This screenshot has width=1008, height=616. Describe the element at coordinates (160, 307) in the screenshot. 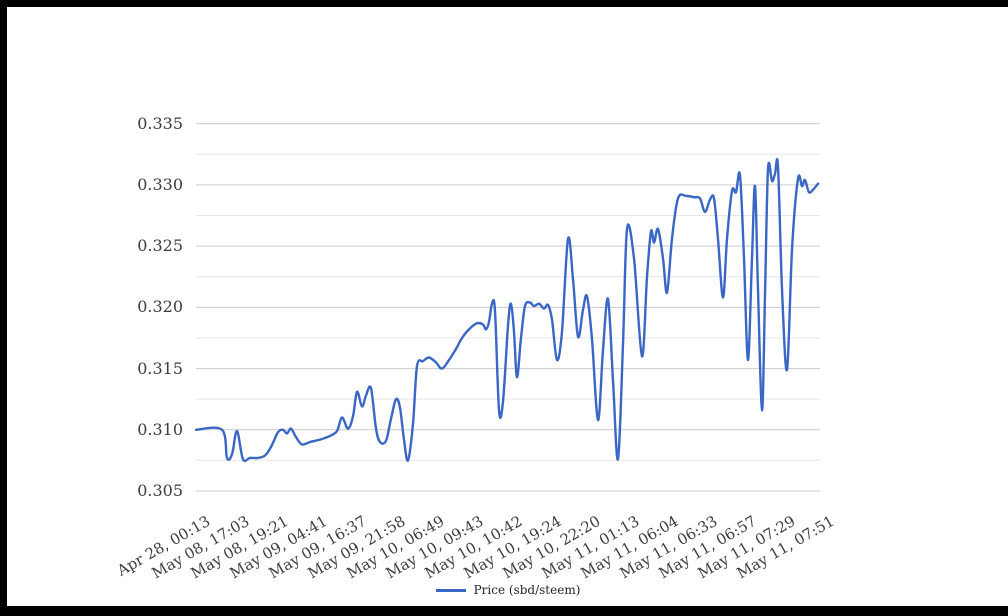

I see `y-tick-label: 0.320` at that location.